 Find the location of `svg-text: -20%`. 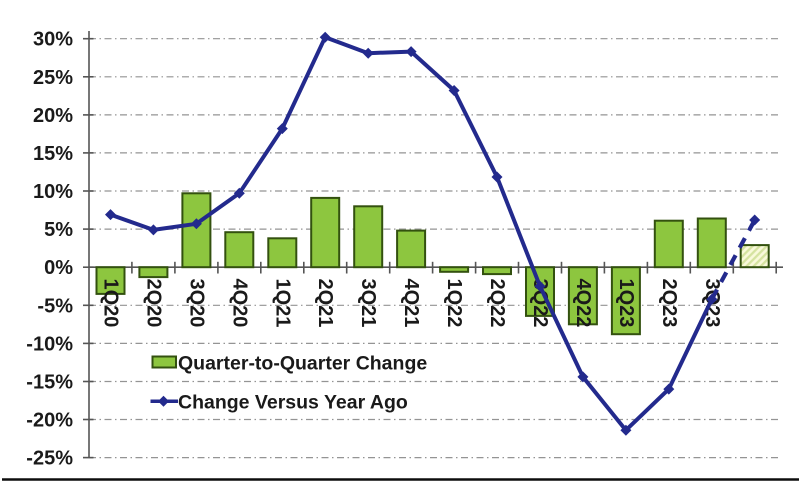

svg-text: -20% is located at coordinates (49, 421).